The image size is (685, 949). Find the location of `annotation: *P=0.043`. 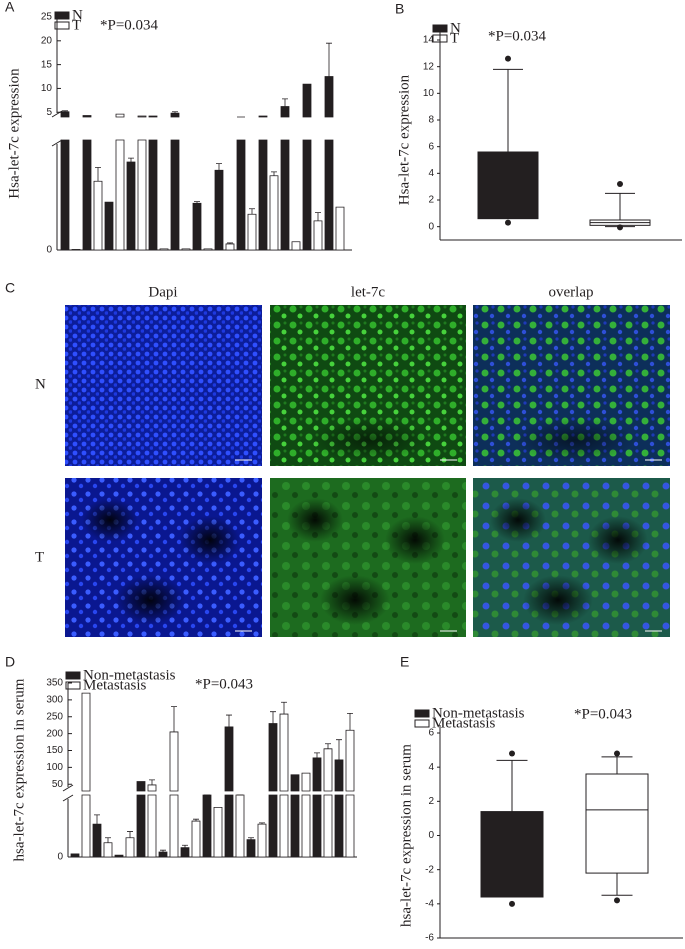

annotation: *P=0.043 is located at coordinates (603, 714).